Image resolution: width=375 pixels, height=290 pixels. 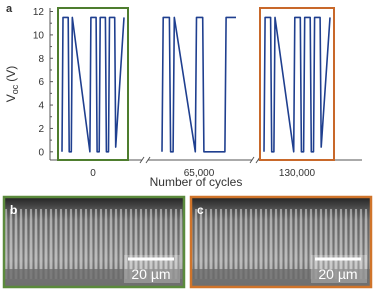 I want to click on y-tick-label: 2, so click(x=41, y=129).